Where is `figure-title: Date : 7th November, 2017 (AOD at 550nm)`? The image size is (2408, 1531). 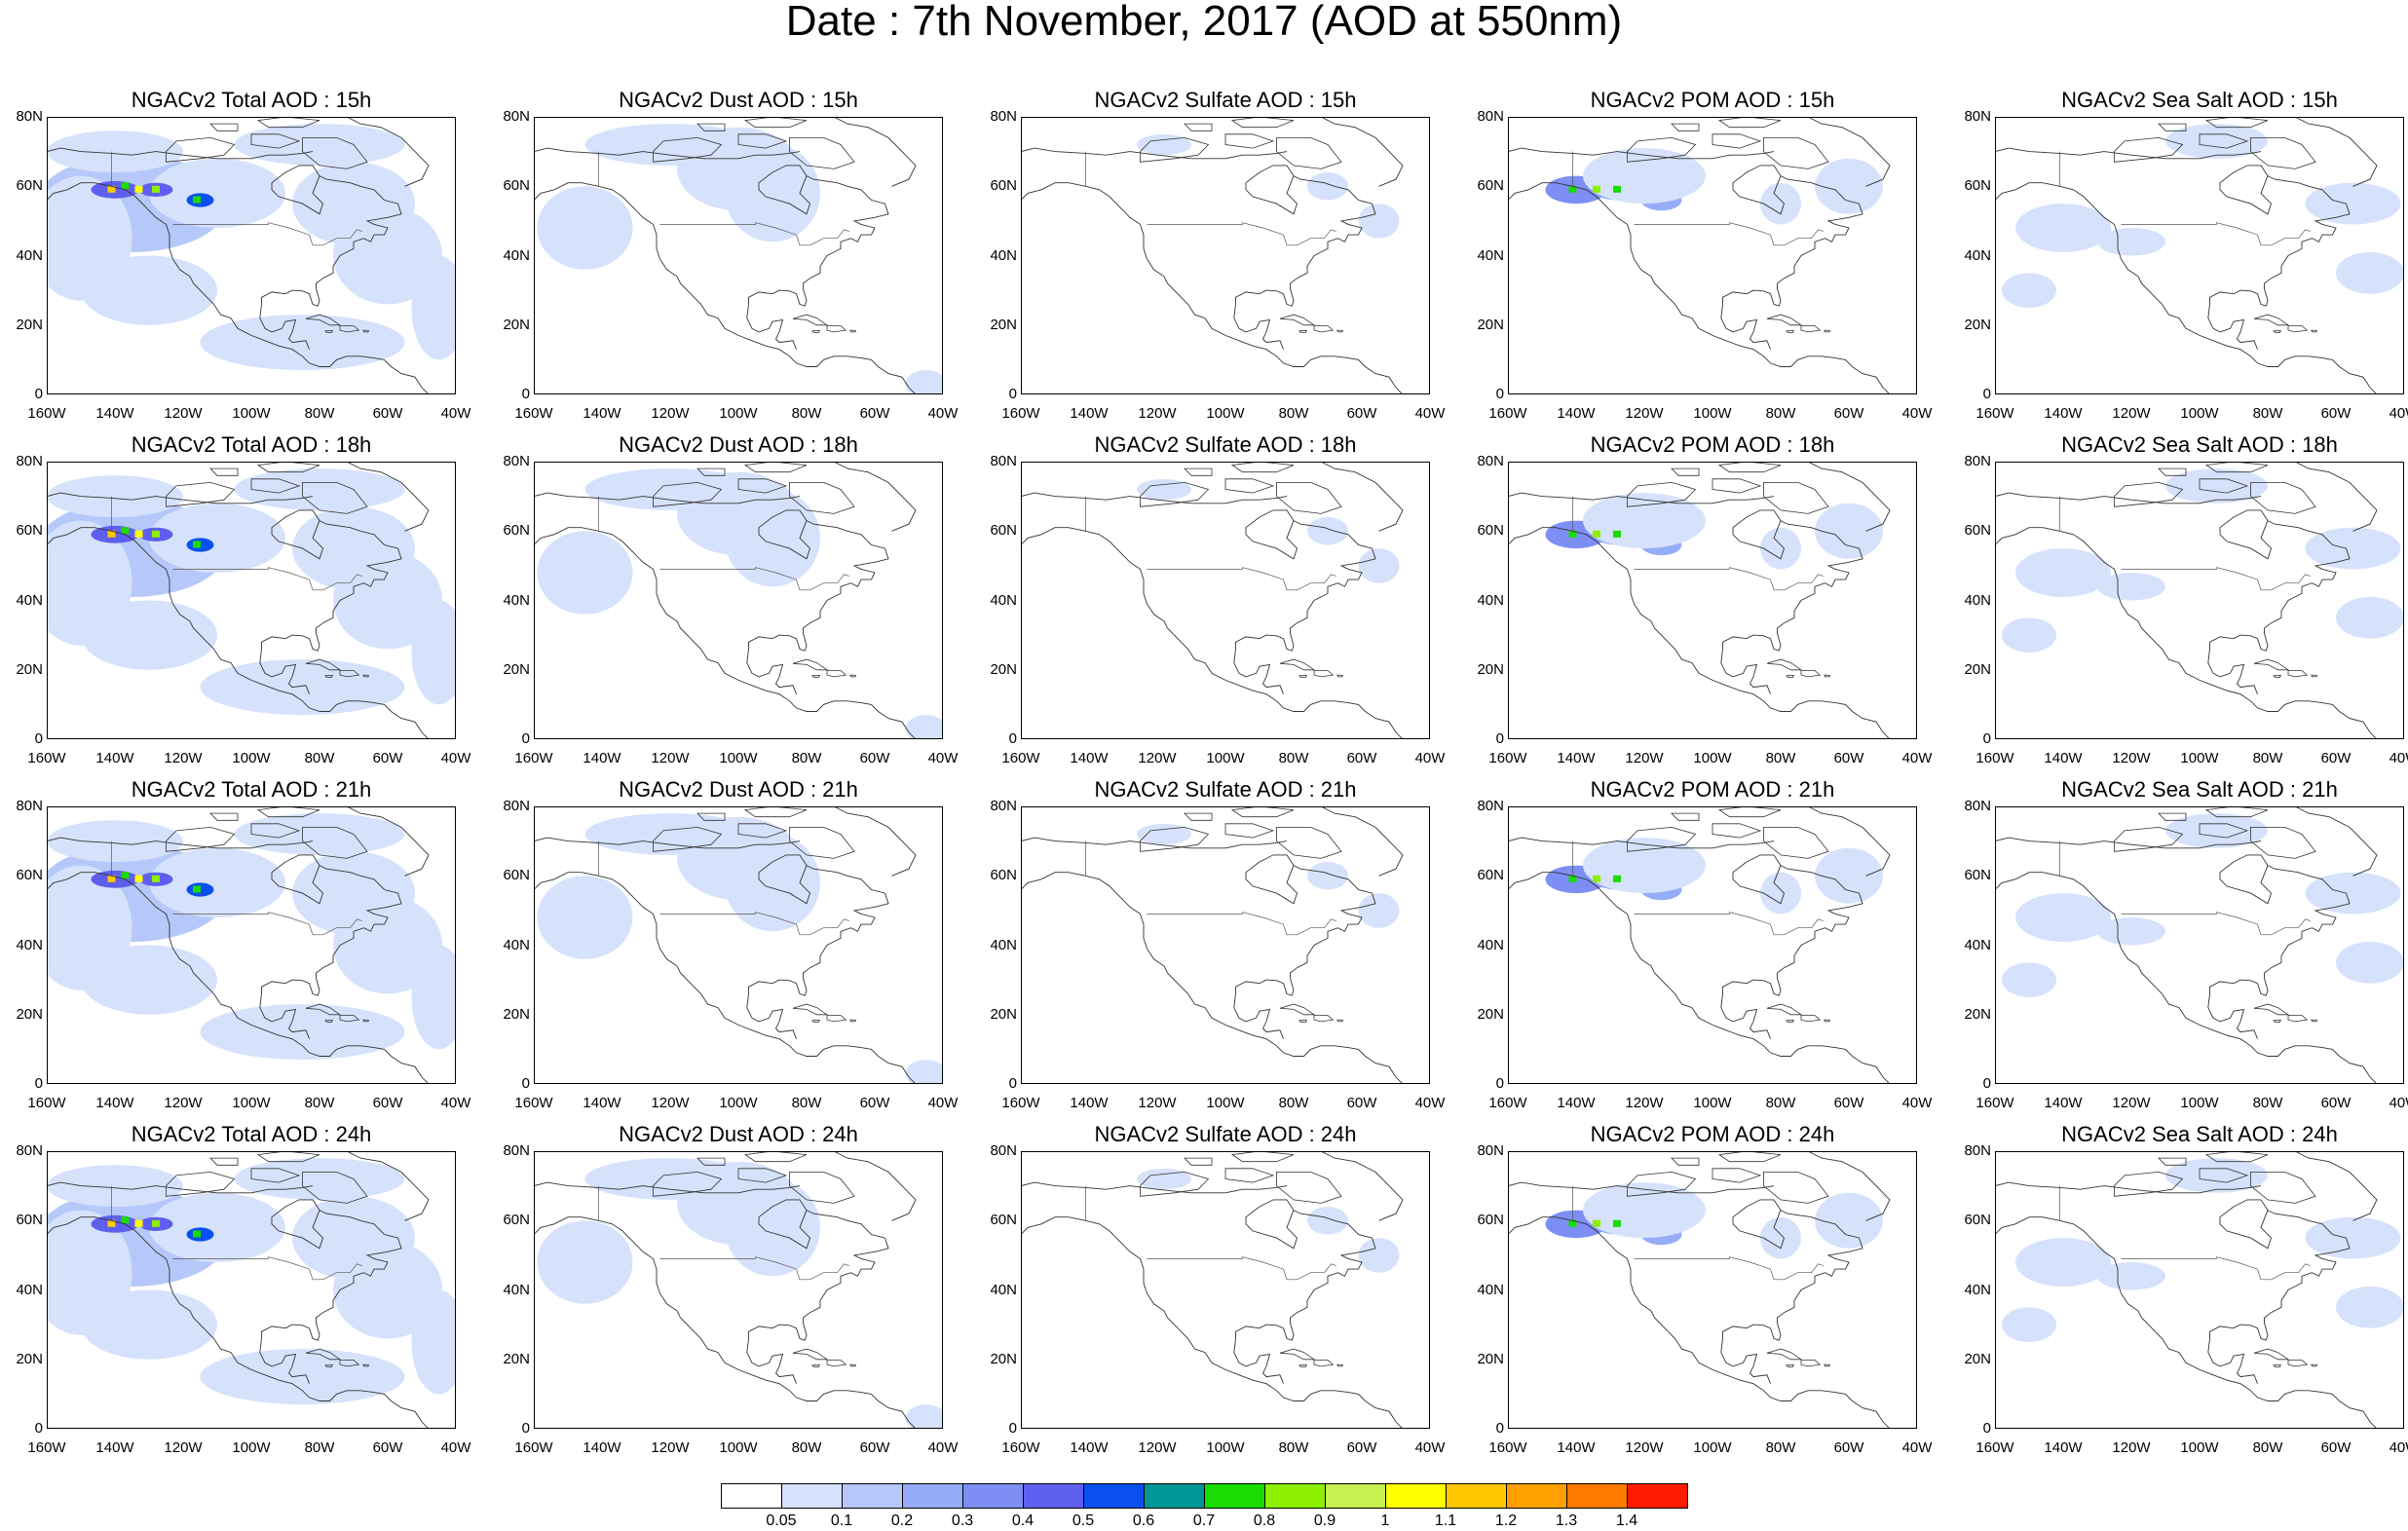
figure-title: Date : 7th November, 2017 (AOD at 550nm) is located at coordinates (1204, 22).